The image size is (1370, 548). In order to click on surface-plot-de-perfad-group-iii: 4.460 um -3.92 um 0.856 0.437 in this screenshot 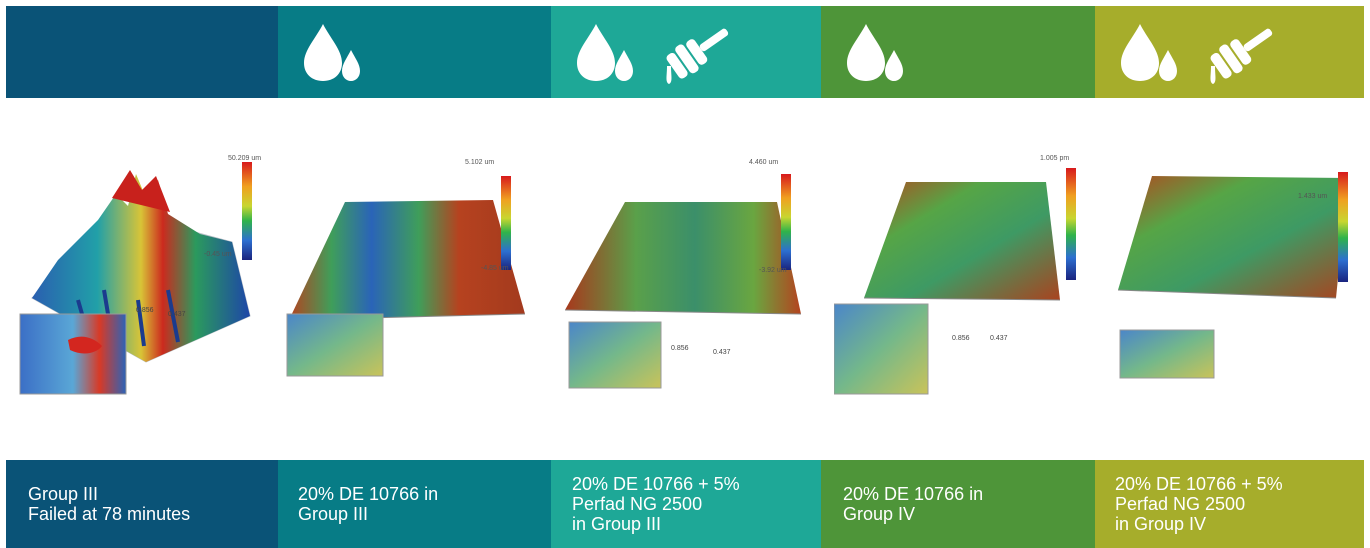, I will do `click(688, 270)`.